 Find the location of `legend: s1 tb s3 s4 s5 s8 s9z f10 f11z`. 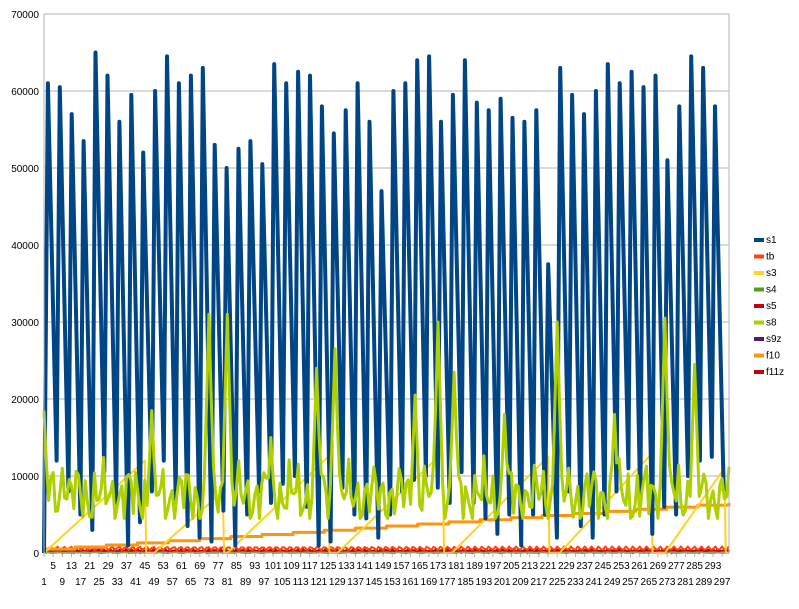

legend: s1 tb s3 s4 s5 s8 s9z f10 f11z is located at coordinates (769, 306).